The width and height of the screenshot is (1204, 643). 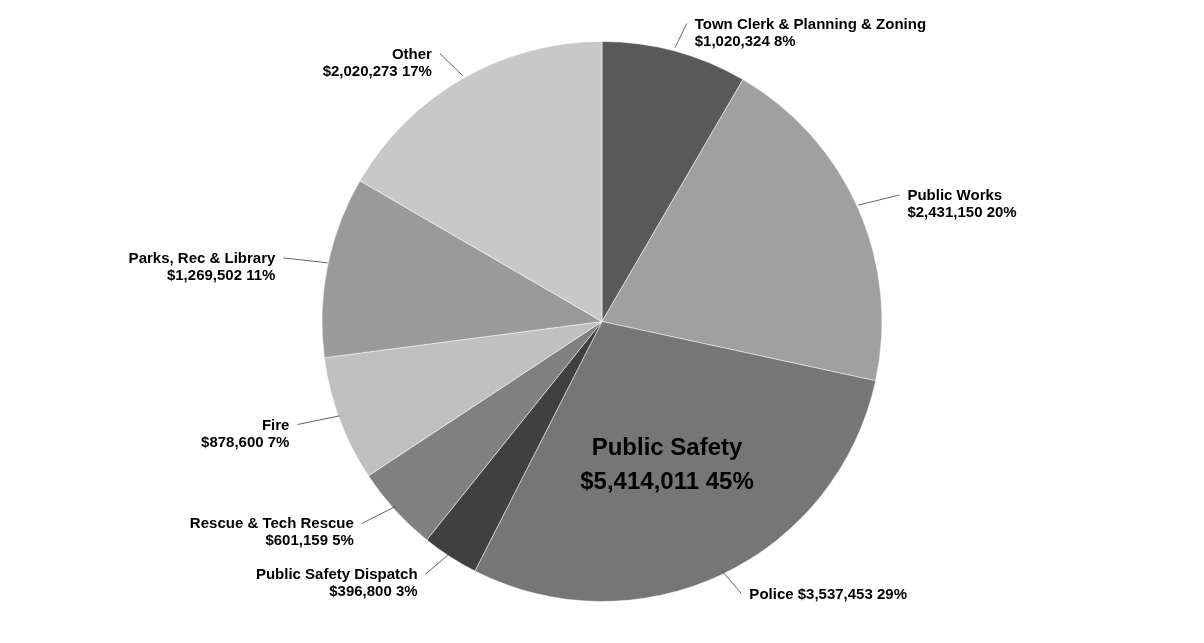 What do you see at coordinates (962, 212) in the screenshot?
I see `data-label: $2,431,150 20%` at bounding box center [962, 212].